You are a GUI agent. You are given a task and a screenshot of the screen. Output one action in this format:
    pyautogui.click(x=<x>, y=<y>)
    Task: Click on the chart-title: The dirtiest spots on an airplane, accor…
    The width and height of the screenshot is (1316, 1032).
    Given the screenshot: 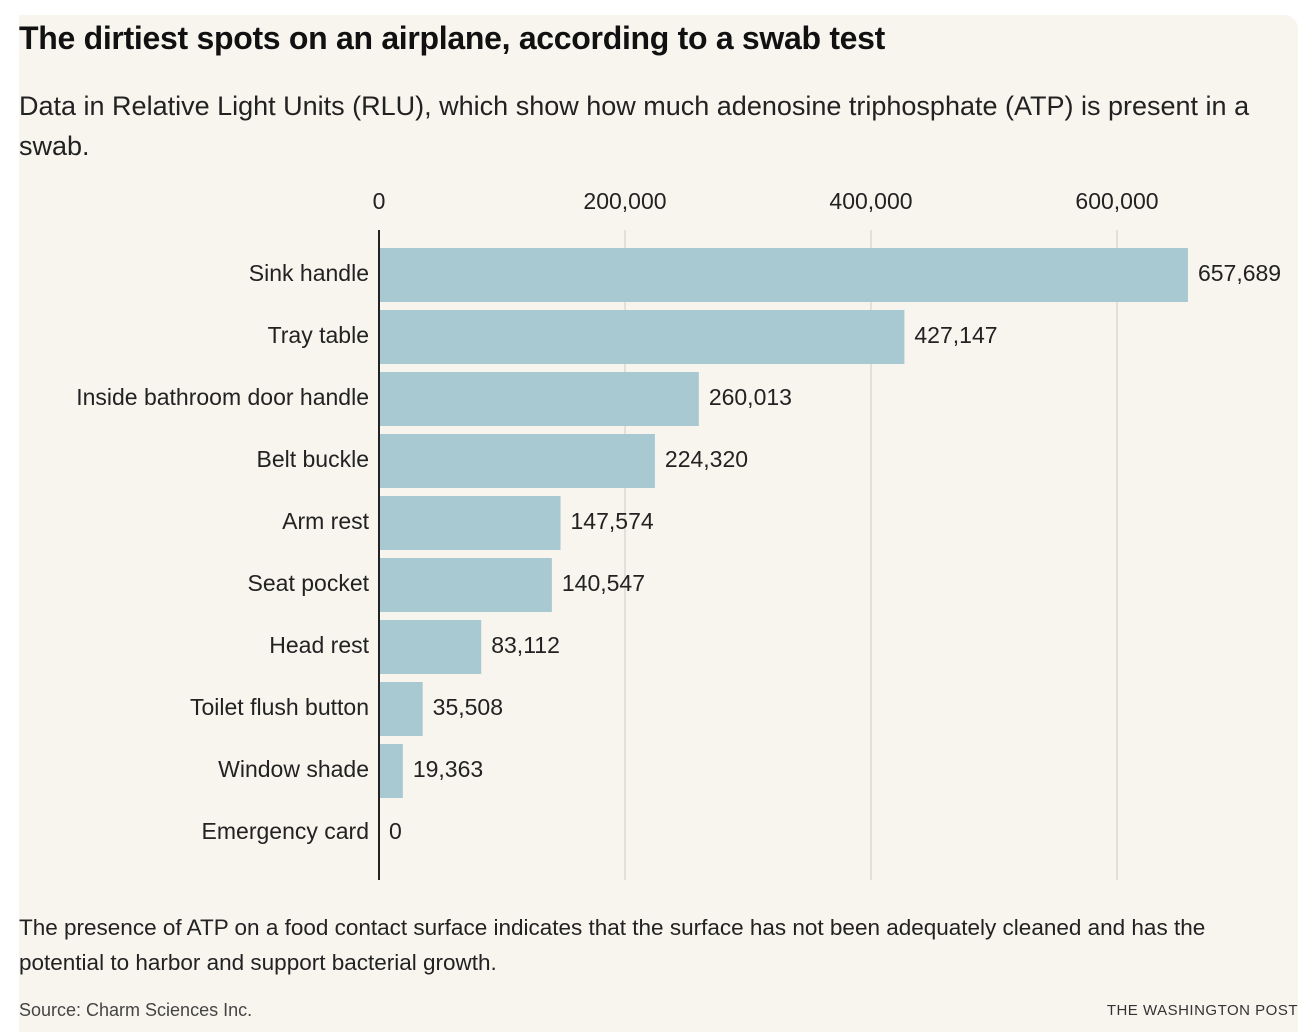 What is the action you would take?
    pyautogui.click(x=452, y=38)
    